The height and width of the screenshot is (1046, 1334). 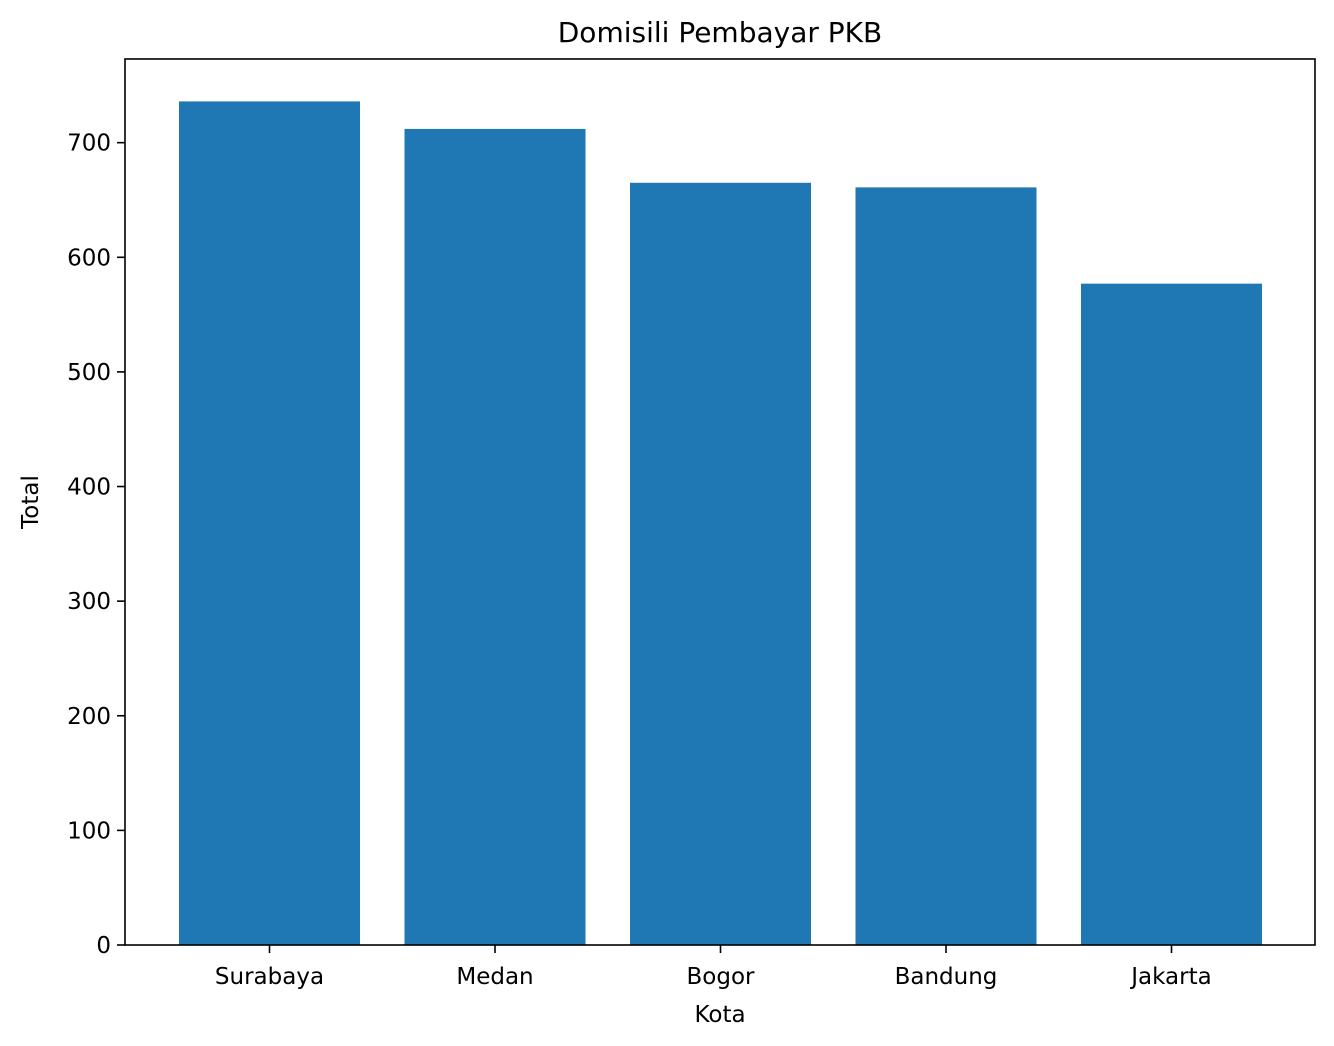 What do you see at coordinates (96, 545) in the screenshot?
I see `y-axis-ticks: 0 100 200 300 400 500 600 700` at bounding box center [96, 545].